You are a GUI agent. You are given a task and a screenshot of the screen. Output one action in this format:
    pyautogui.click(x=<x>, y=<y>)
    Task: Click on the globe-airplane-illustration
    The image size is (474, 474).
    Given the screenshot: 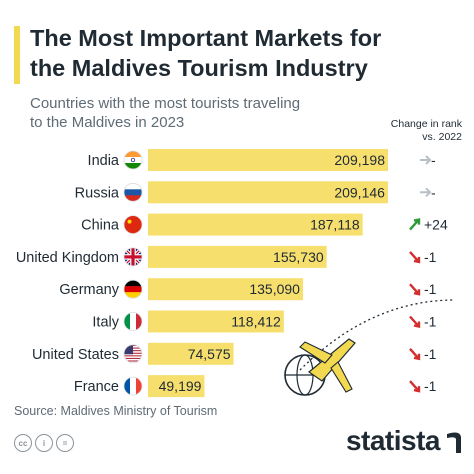 What is the action you would take?
    pyautogui.click(x=370, y=347)
    